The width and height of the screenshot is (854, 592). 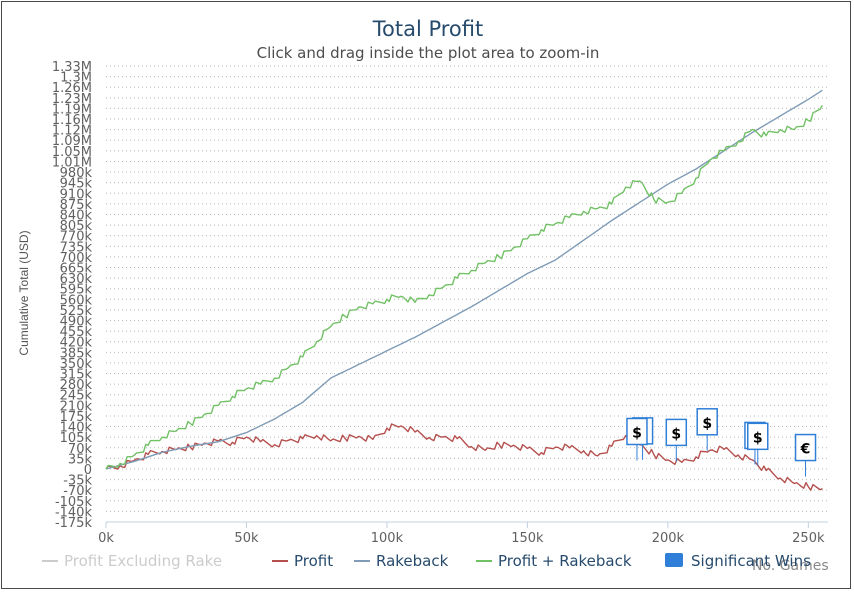 What do you see at coordinates (76, 78) in the screenshot?
I see `y-tick-label: 1.3M` at bounding box center [76, 78].